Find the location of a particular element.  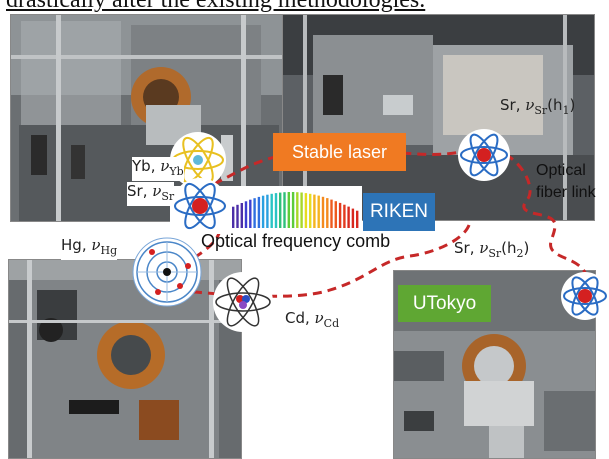

sr-atom-icon-left is located at coordinates (200, 206).